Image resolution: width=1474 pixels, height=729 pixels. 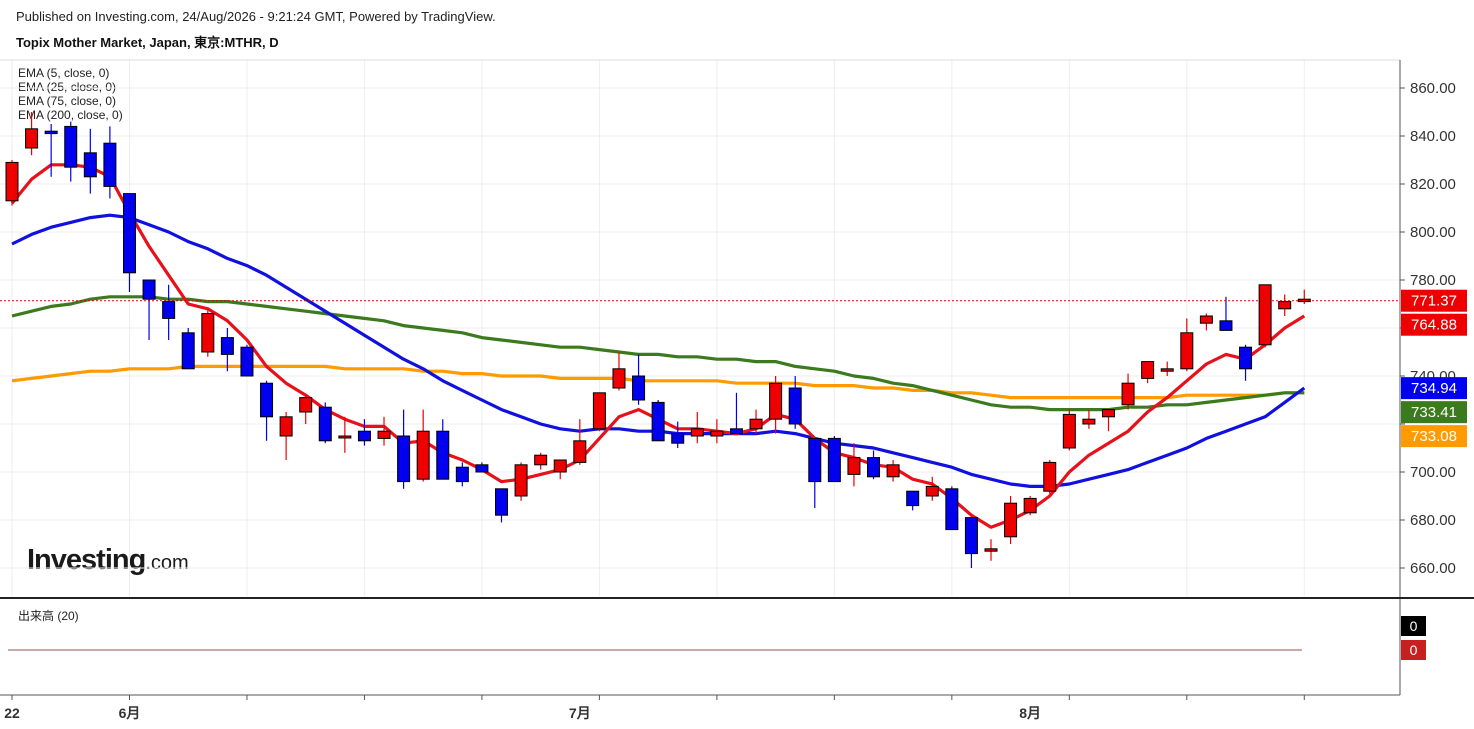 I want to click on price-badge-value: 733.41, so click(x=1434, y=412).